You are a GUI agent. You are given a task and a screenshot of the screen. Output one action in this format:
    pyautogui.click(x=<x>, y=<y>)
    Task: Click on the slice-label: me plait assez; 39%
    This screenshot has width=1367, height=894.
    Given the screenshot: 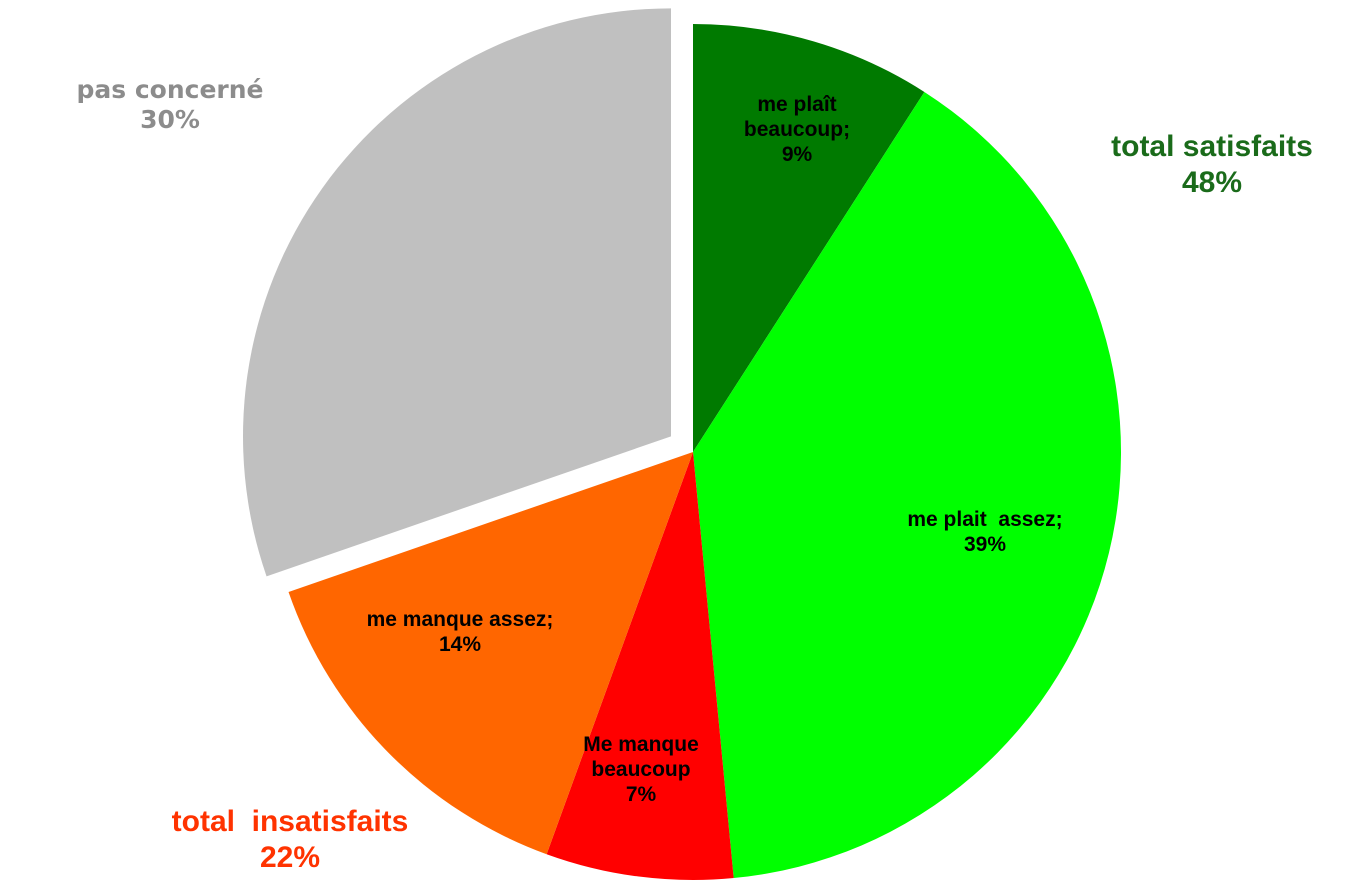 What is the action you would take?
    pyautogui.click(x=985, y=532)
    